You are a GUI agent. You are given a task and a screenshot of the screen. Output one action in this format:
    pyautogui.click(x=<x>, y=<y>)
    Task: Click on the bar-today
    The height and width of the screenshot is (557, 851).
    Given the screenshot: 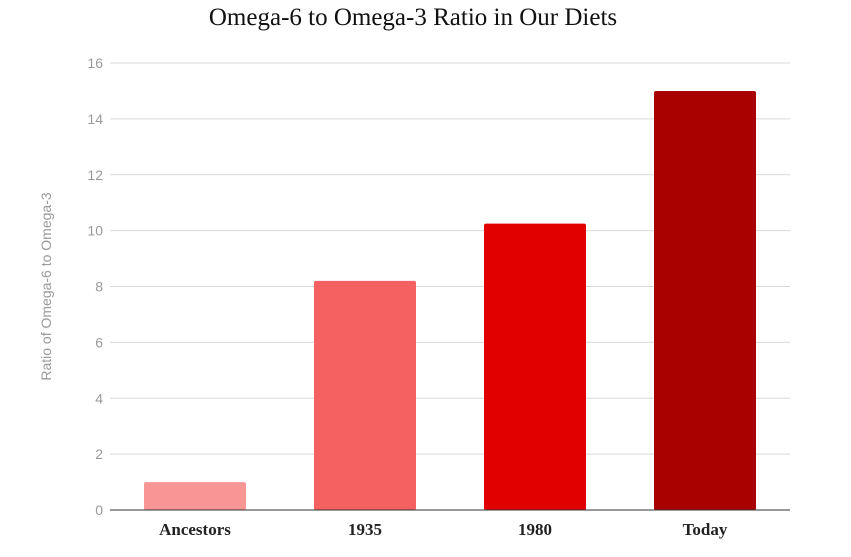 What is the action you would take?
    pyautogui.click(x=705, y=300)
    